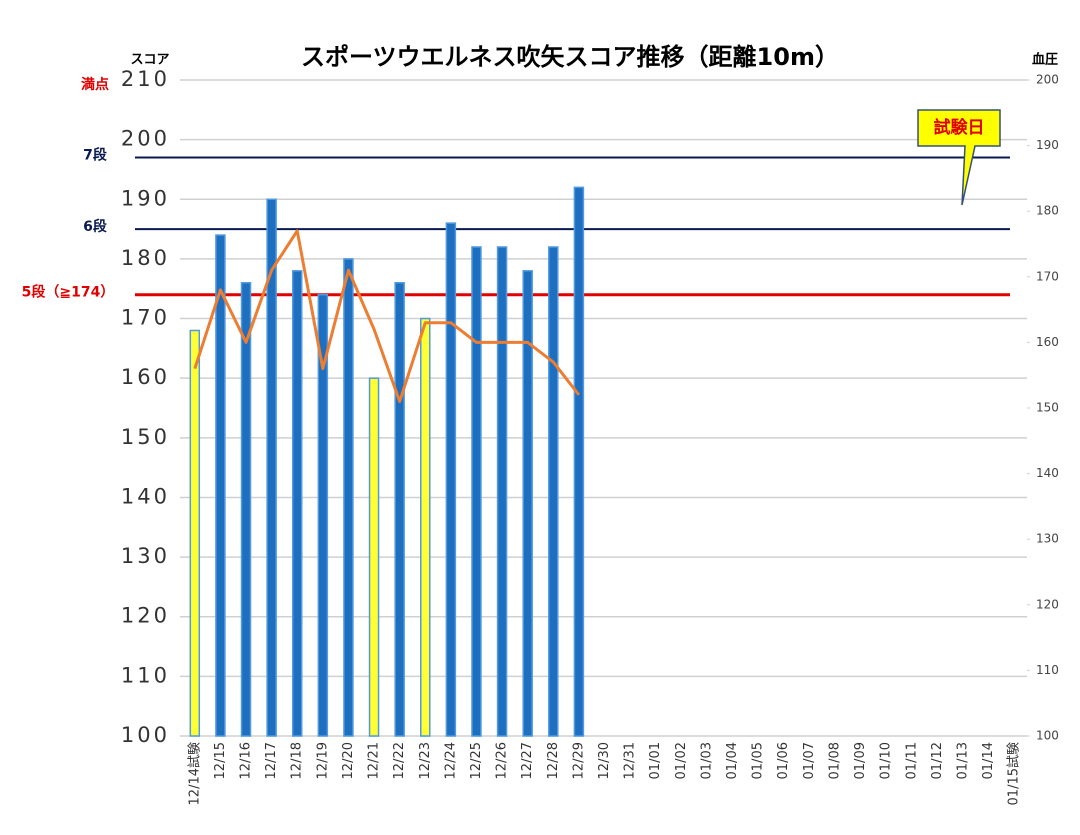  What do you see at coordinates (399, 760) in the screenshot?
I see `x-tick-label: 12/22` at bounding box center [399, 760].